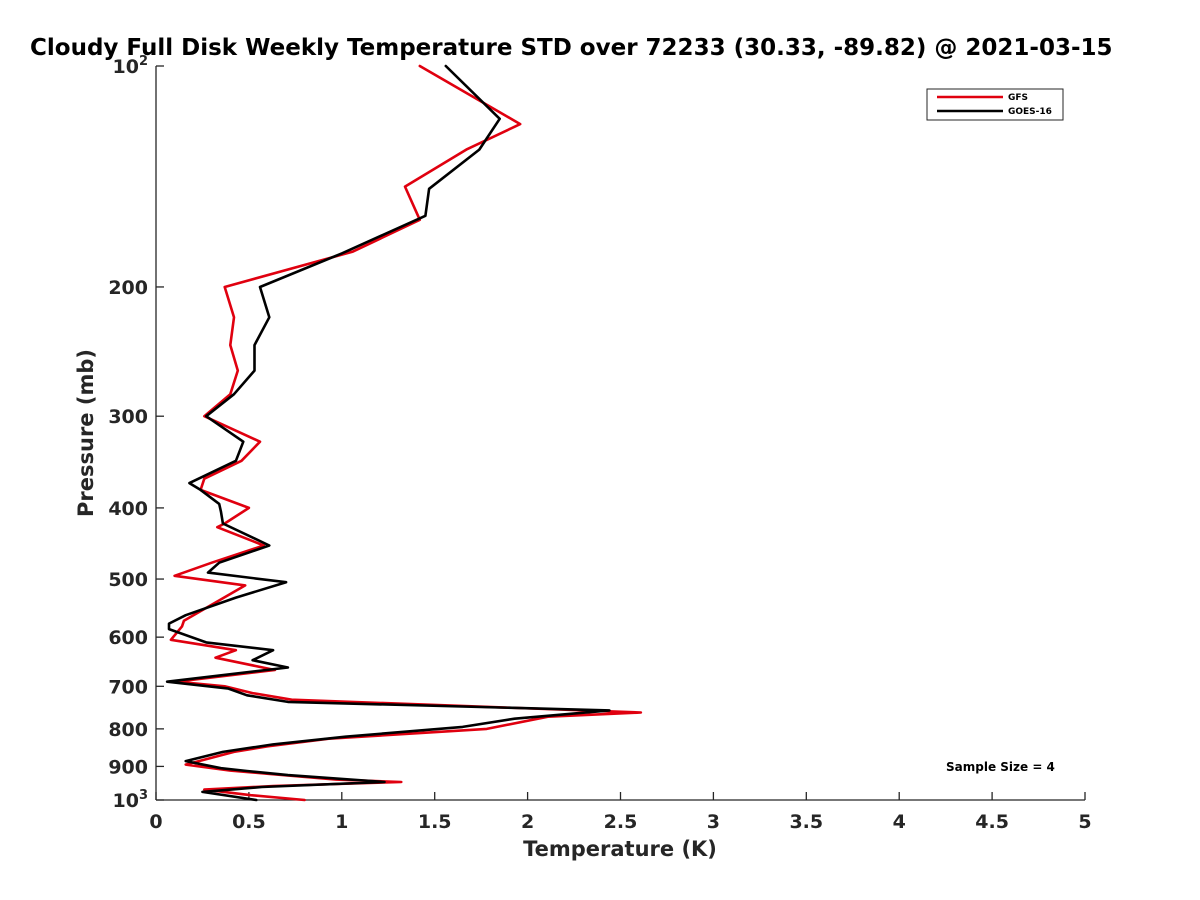 This screenshot has height=900, width=1200. What do you see at coordinates (131, 66) in the screenshot?
I see `y-tick-label: 10²` at bounding box center [131, 66].